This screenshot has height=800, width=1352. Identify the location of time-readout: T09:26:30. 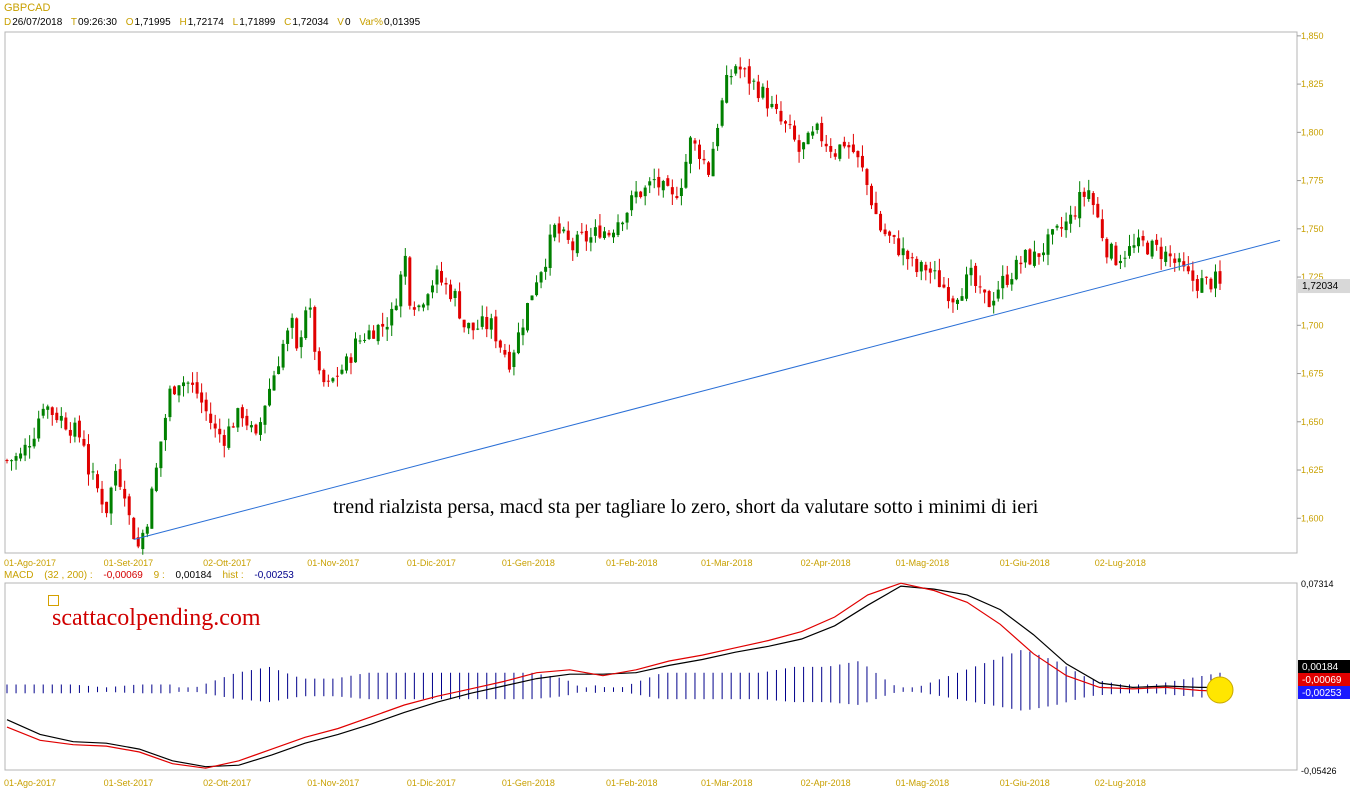
(93, 22).